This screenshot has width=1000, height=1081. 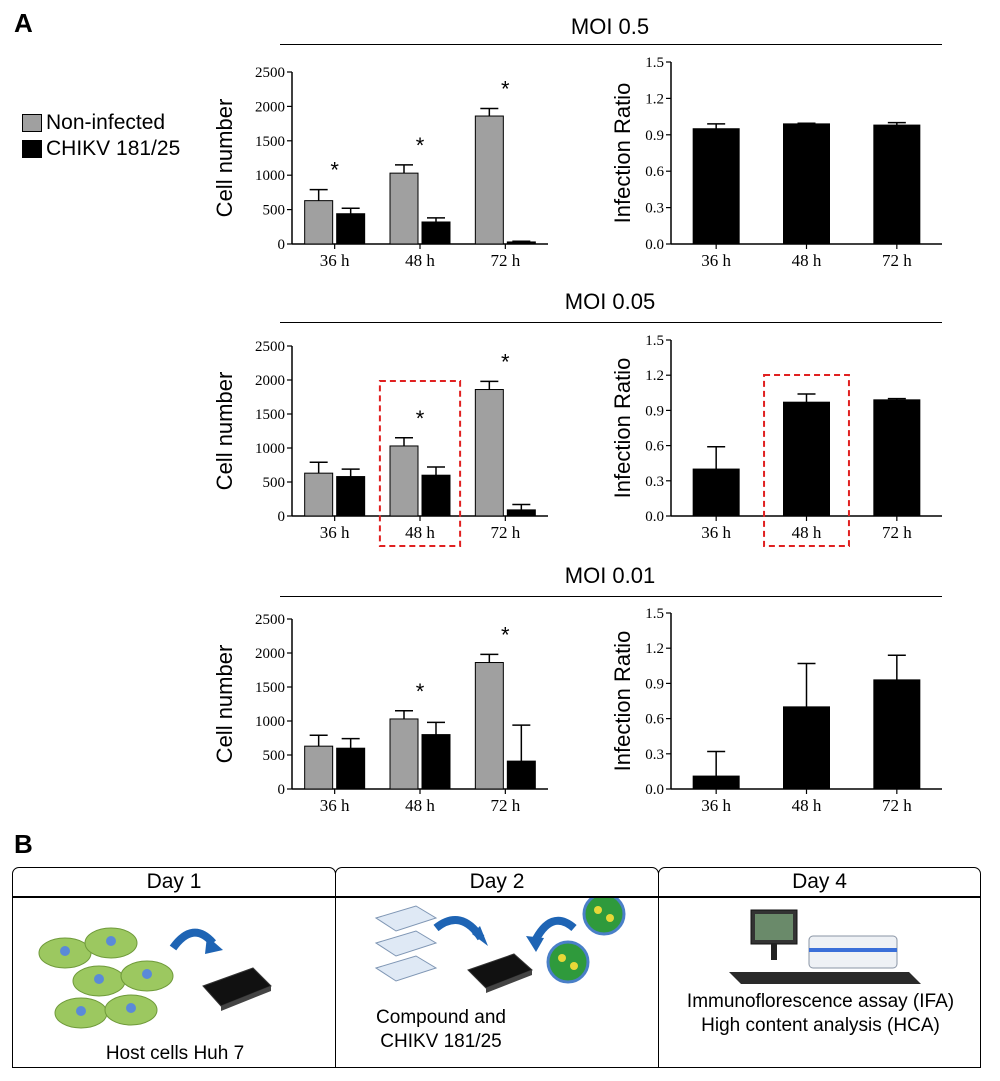 What do you see at coordinates (654, 755) in the screenshot?
I see `chart5-ytick-label: 0.3` at bounding box center [654, 755].